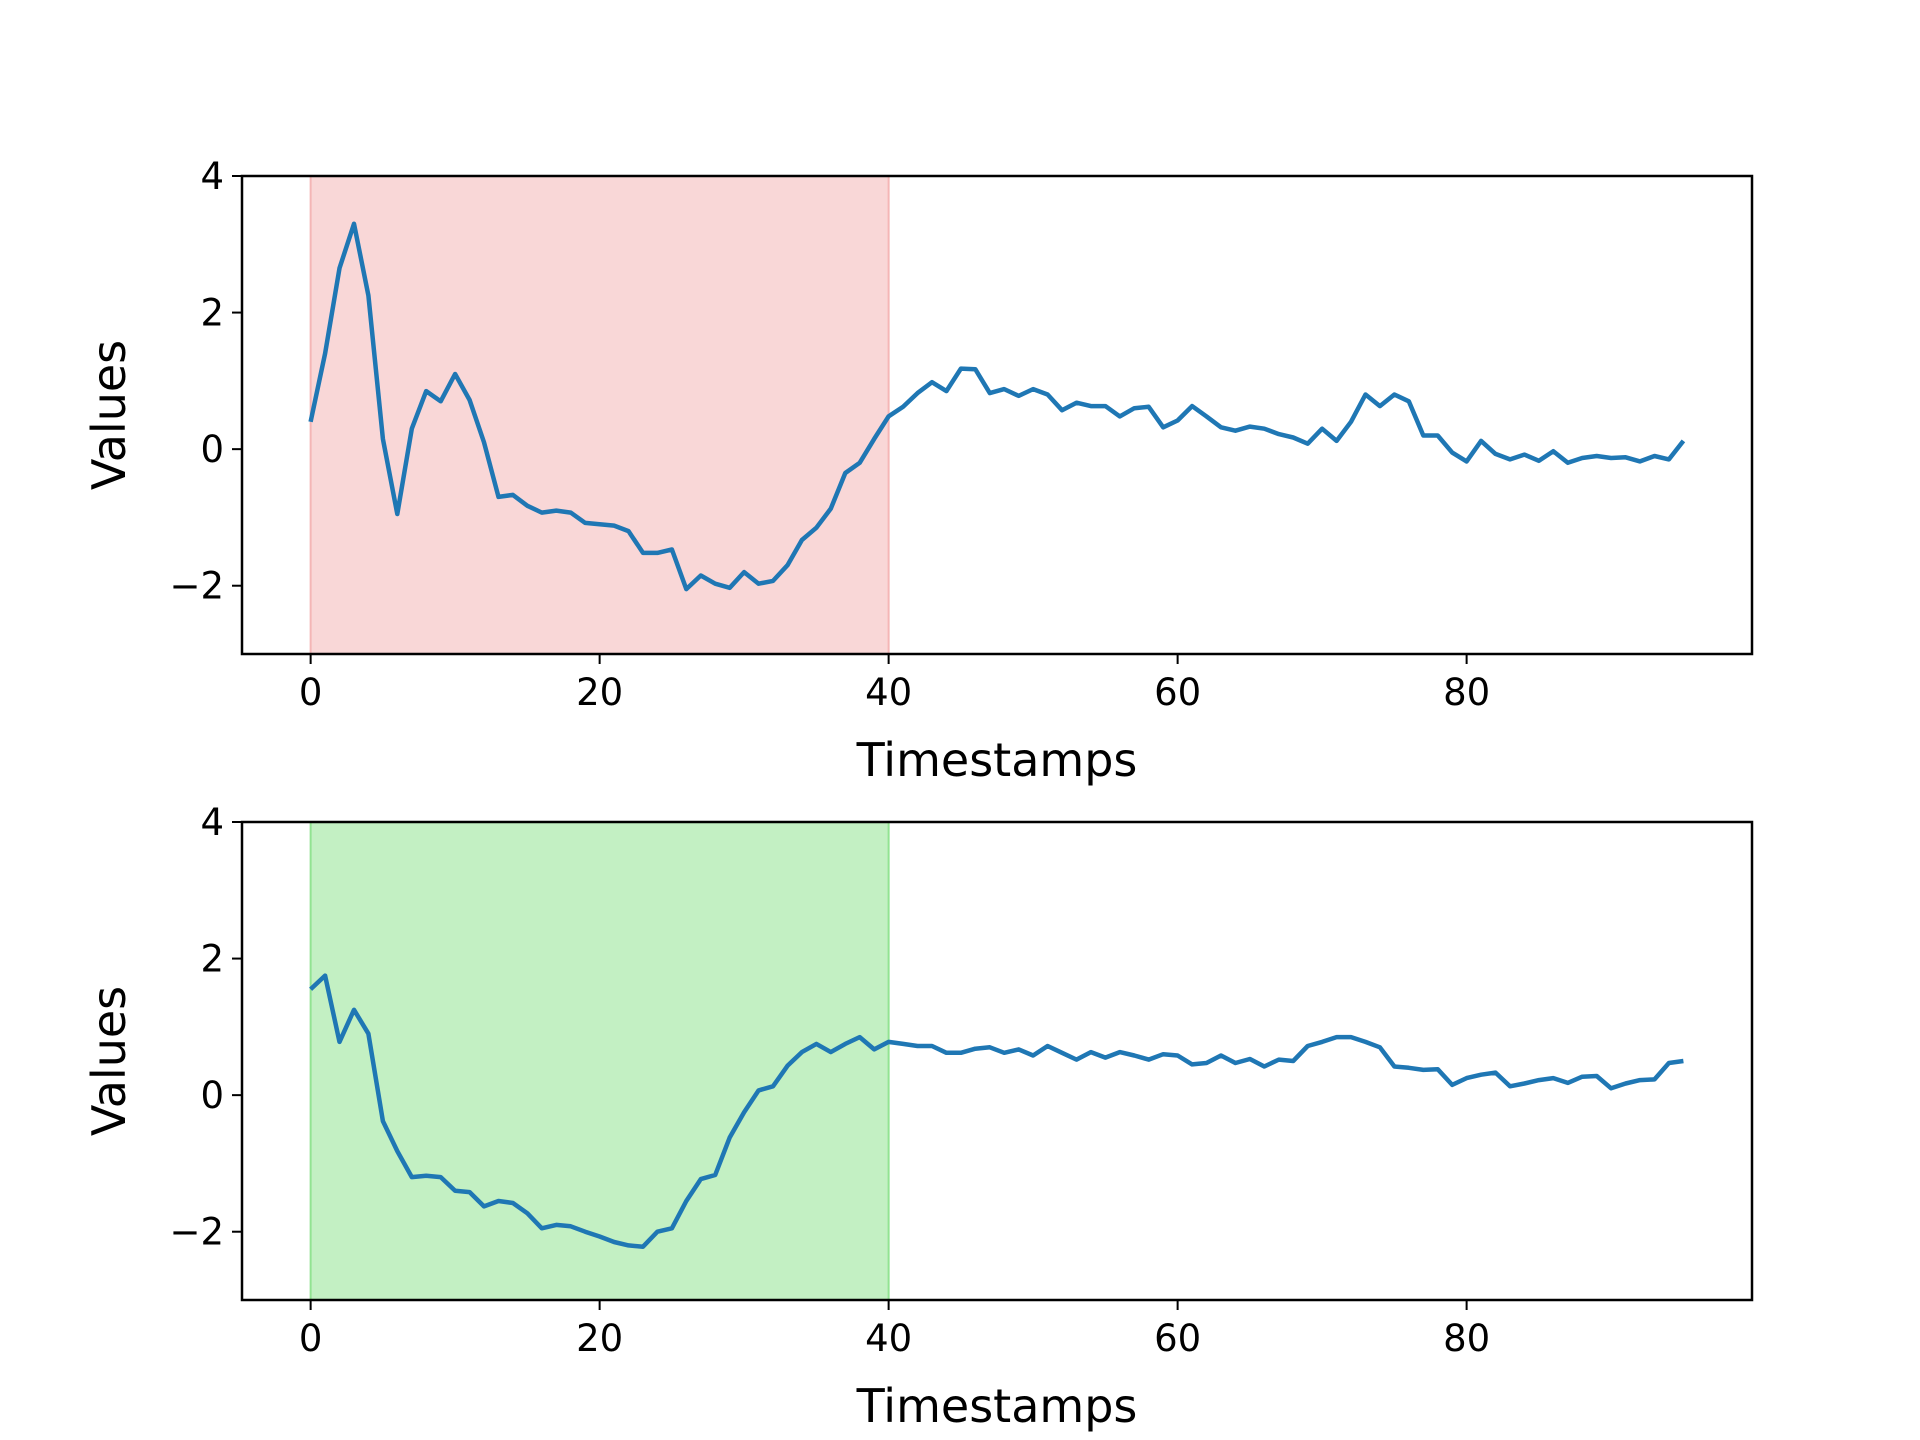 Image resolution: width=1920 pixels, height=1440 pixels. I want to click on series-line, so click(996, 1111).